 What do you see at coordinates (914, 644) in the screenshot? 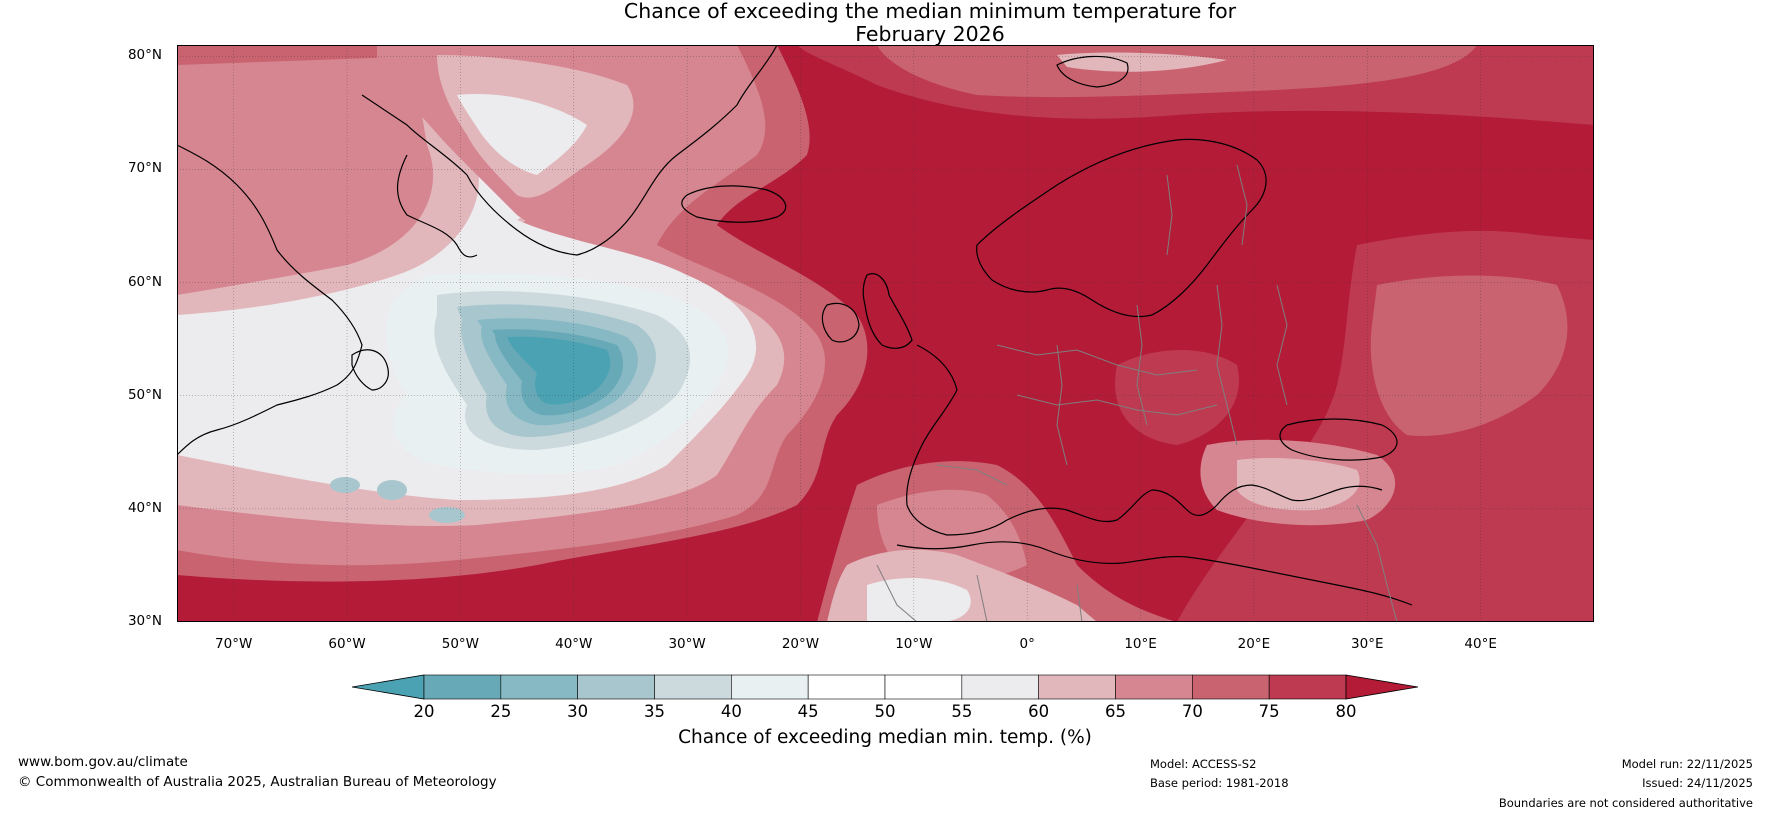
I see `longitude-label: 10°W` at bounding box center [914, 644].